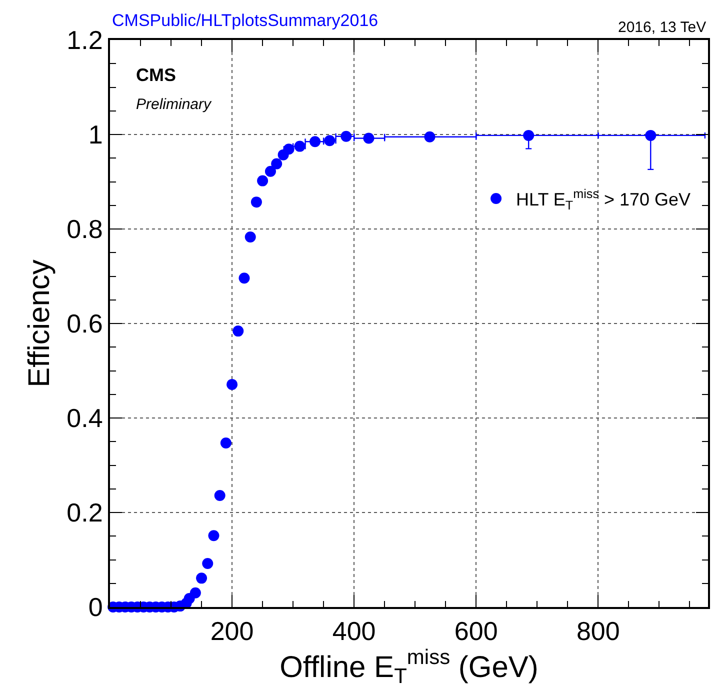 This screenshot has height=697, width=716. What do you see at coordinates (174, 104) in the screenshot?
I see `annotation: Preliminary` at bounding box center [174, 104].